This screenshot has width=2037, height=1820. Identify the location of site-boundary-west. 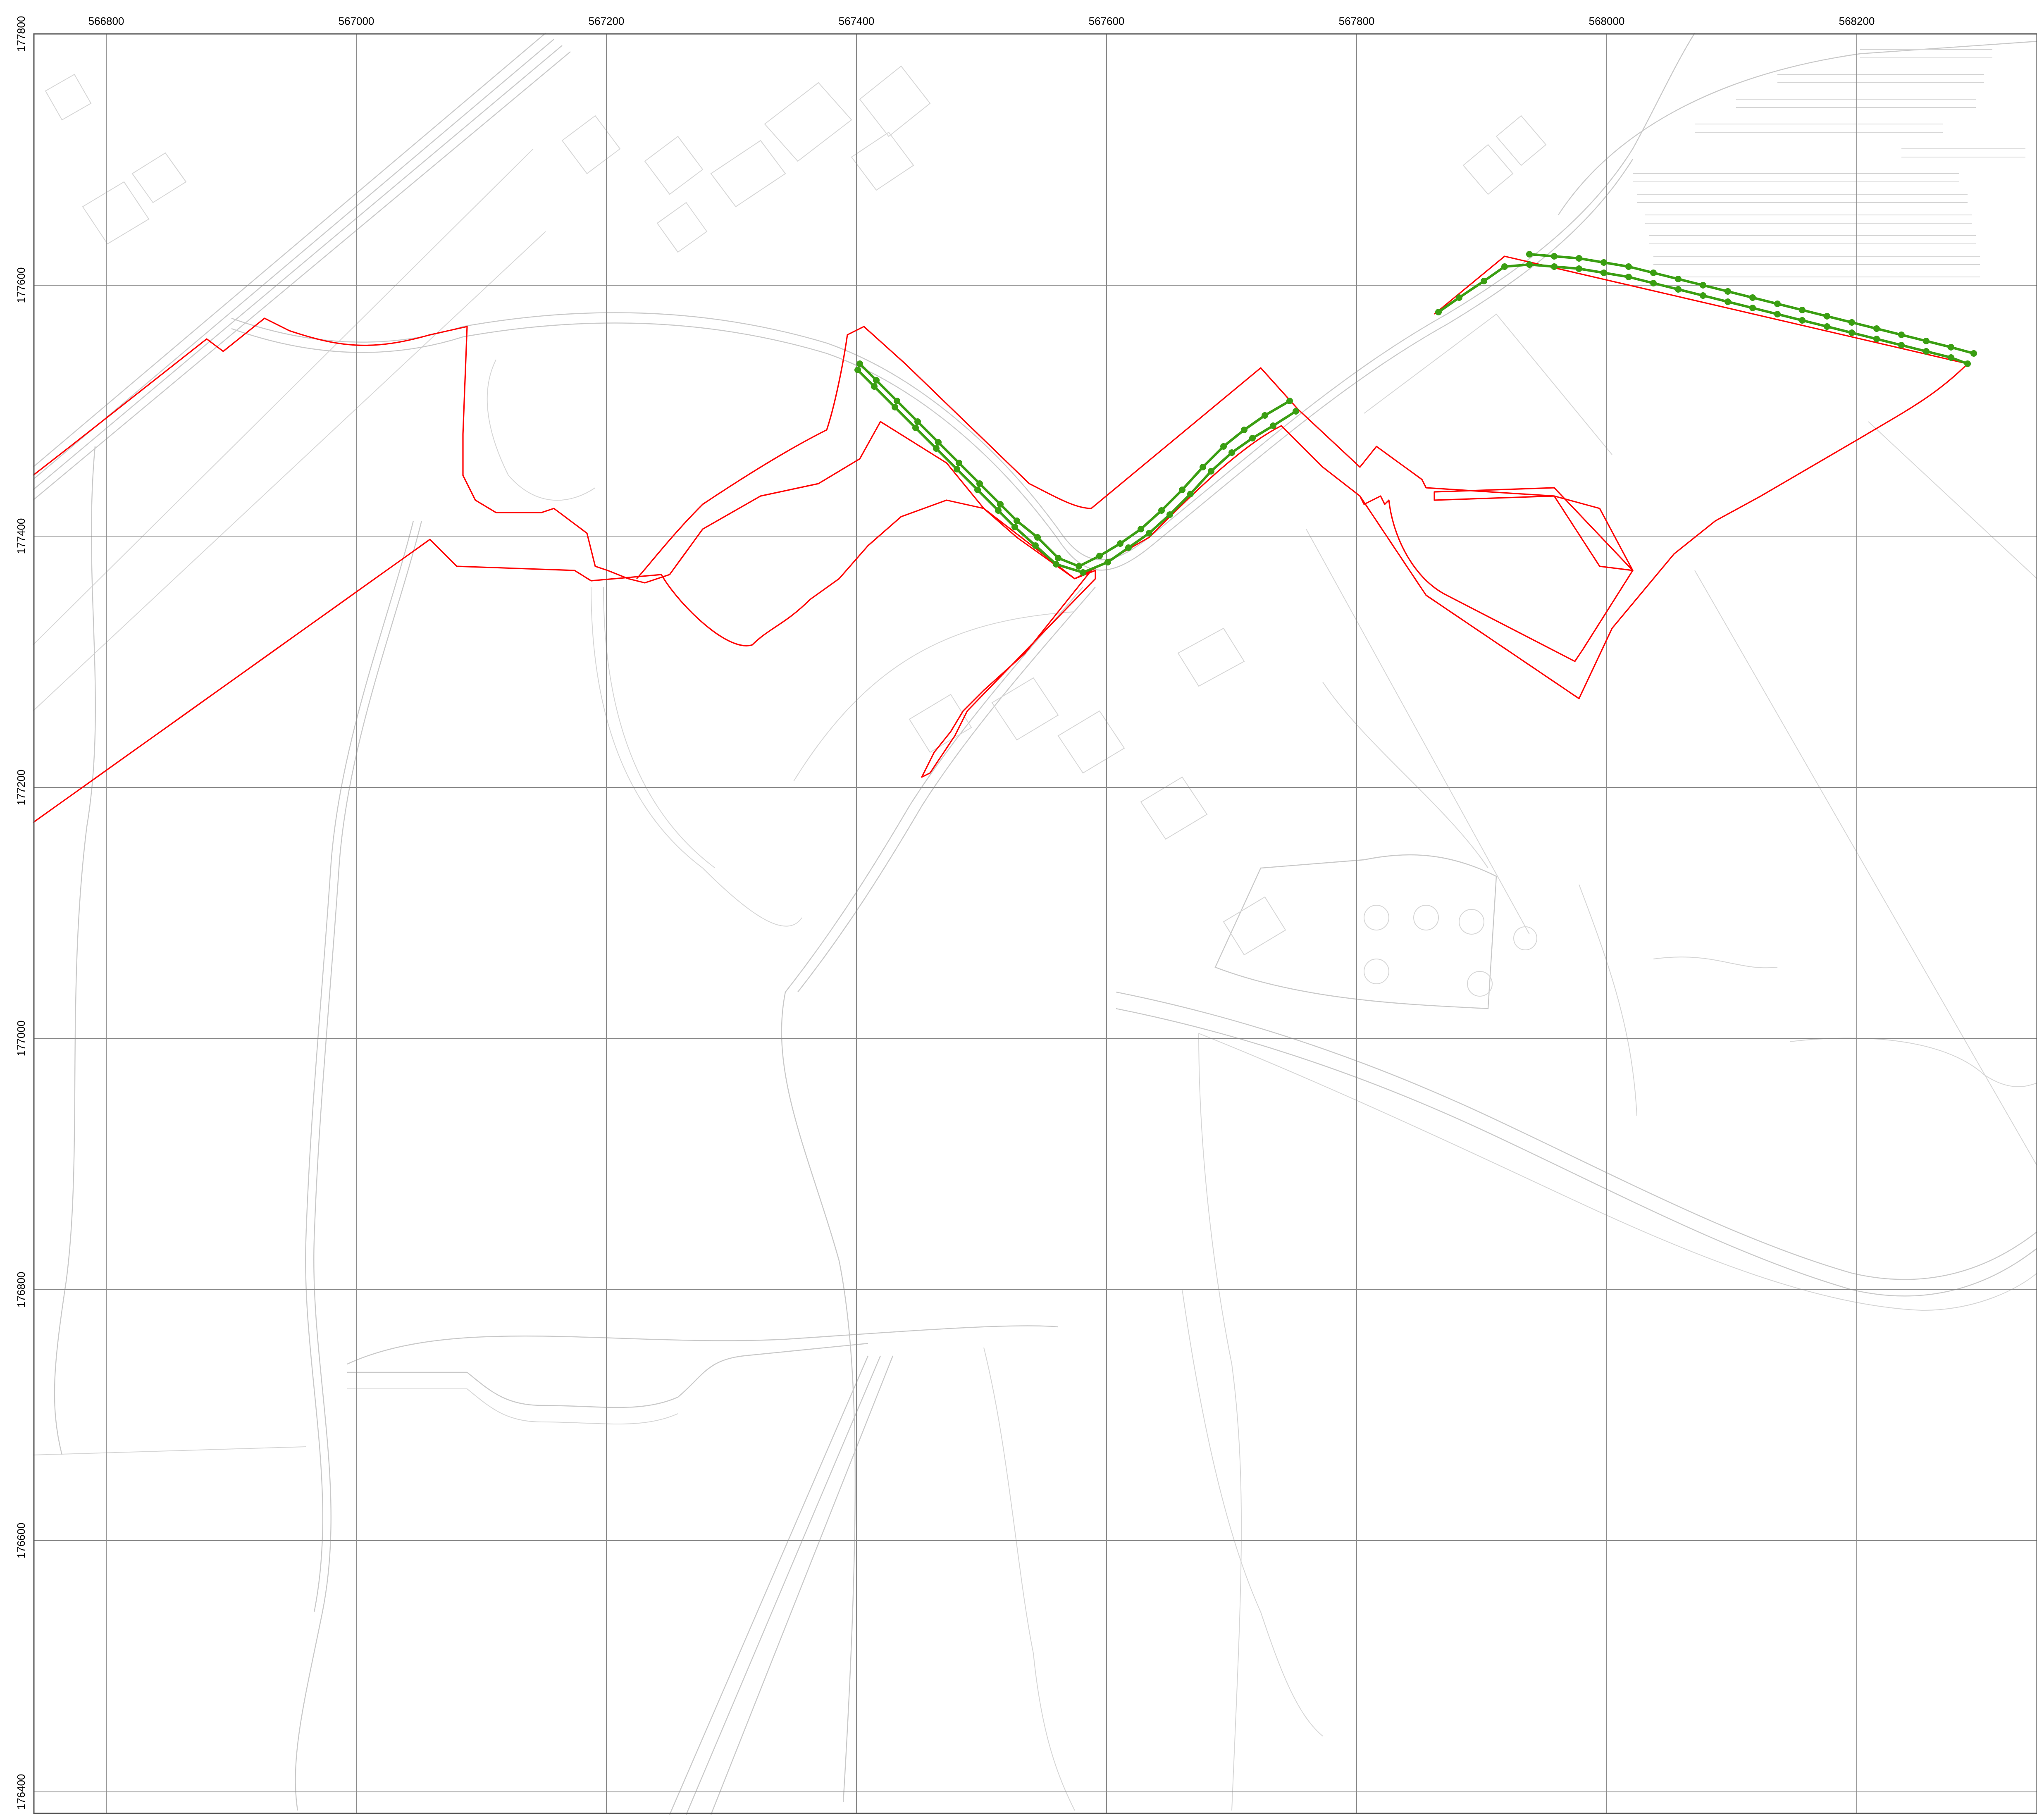
(564, 570).